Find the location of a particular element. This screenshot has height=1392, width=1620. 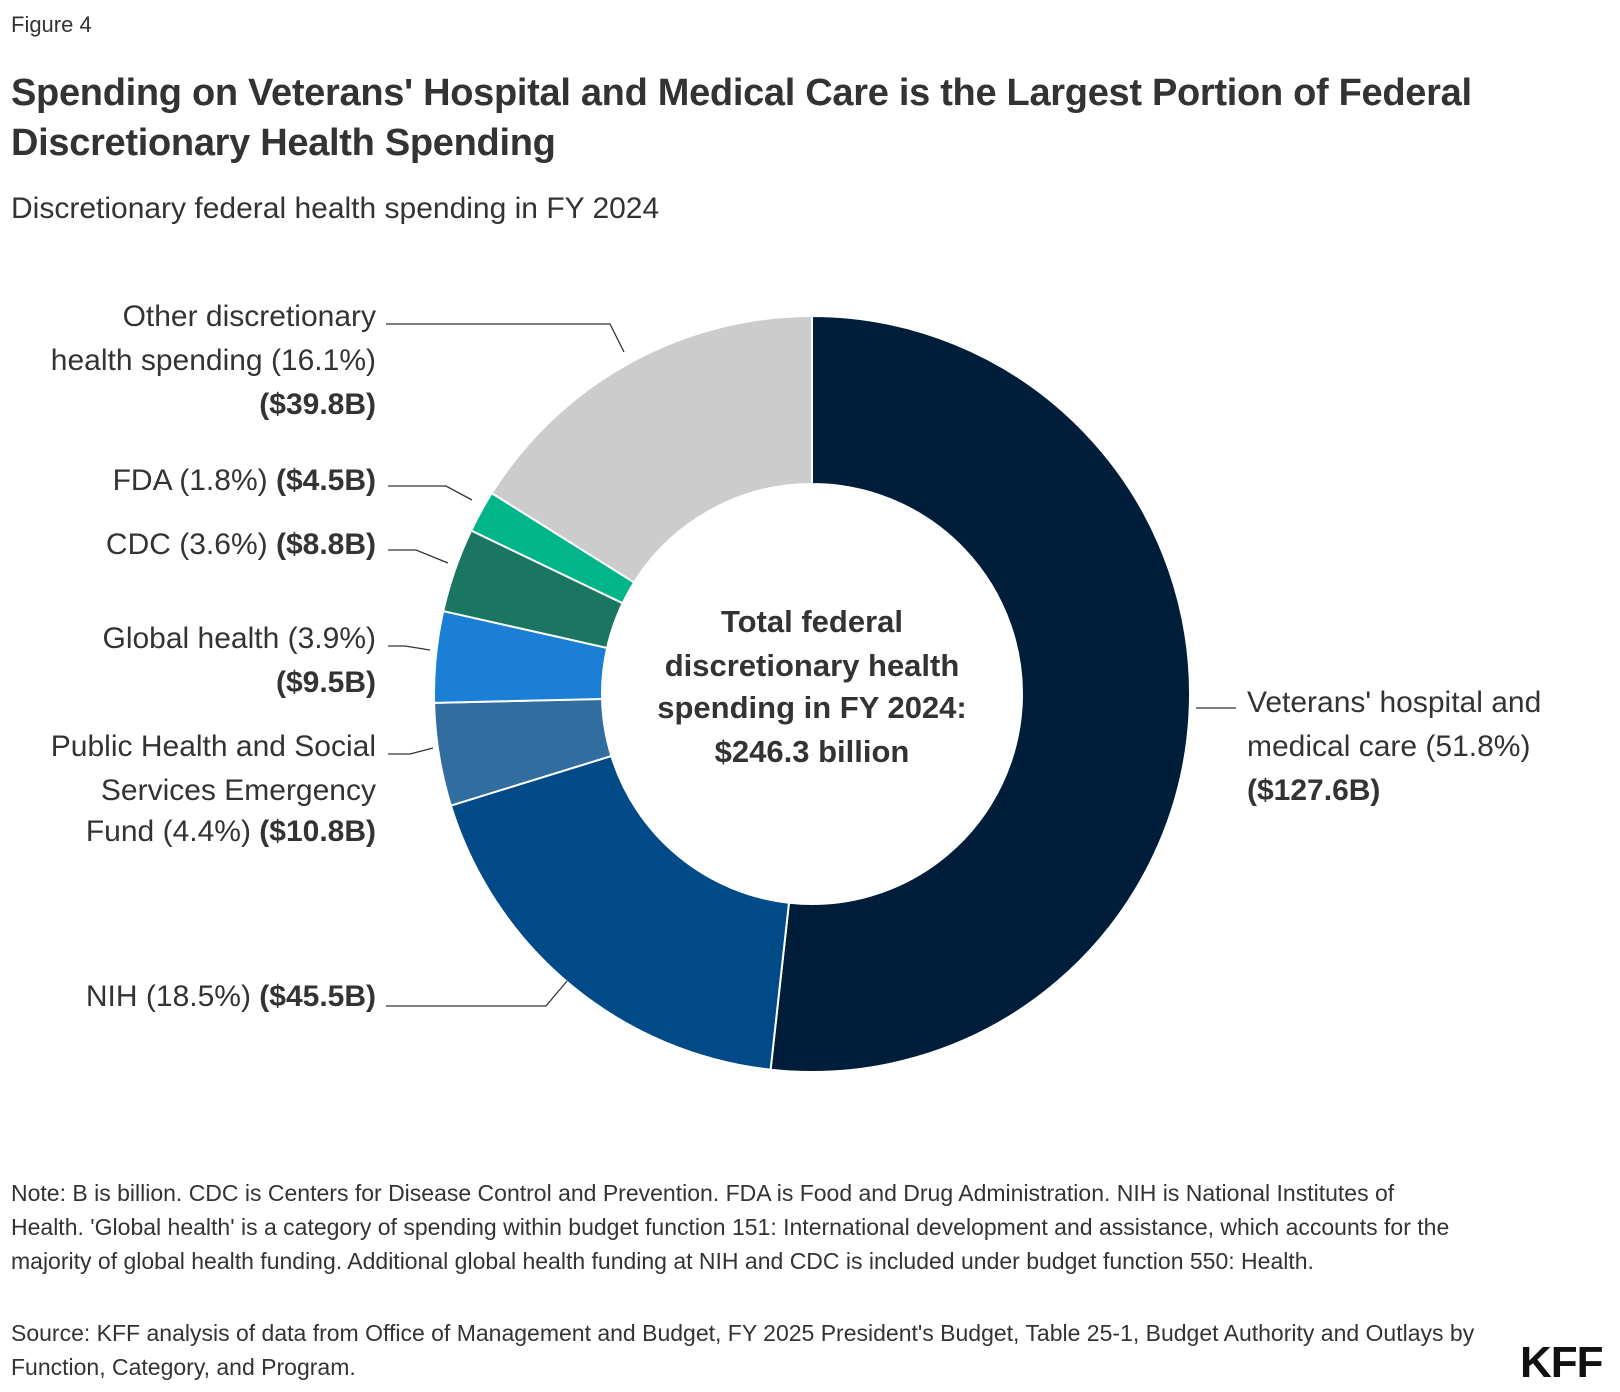

label-other-discretionary-health-spending-line-1: Other discretionary is located at coordinates (249, 316).